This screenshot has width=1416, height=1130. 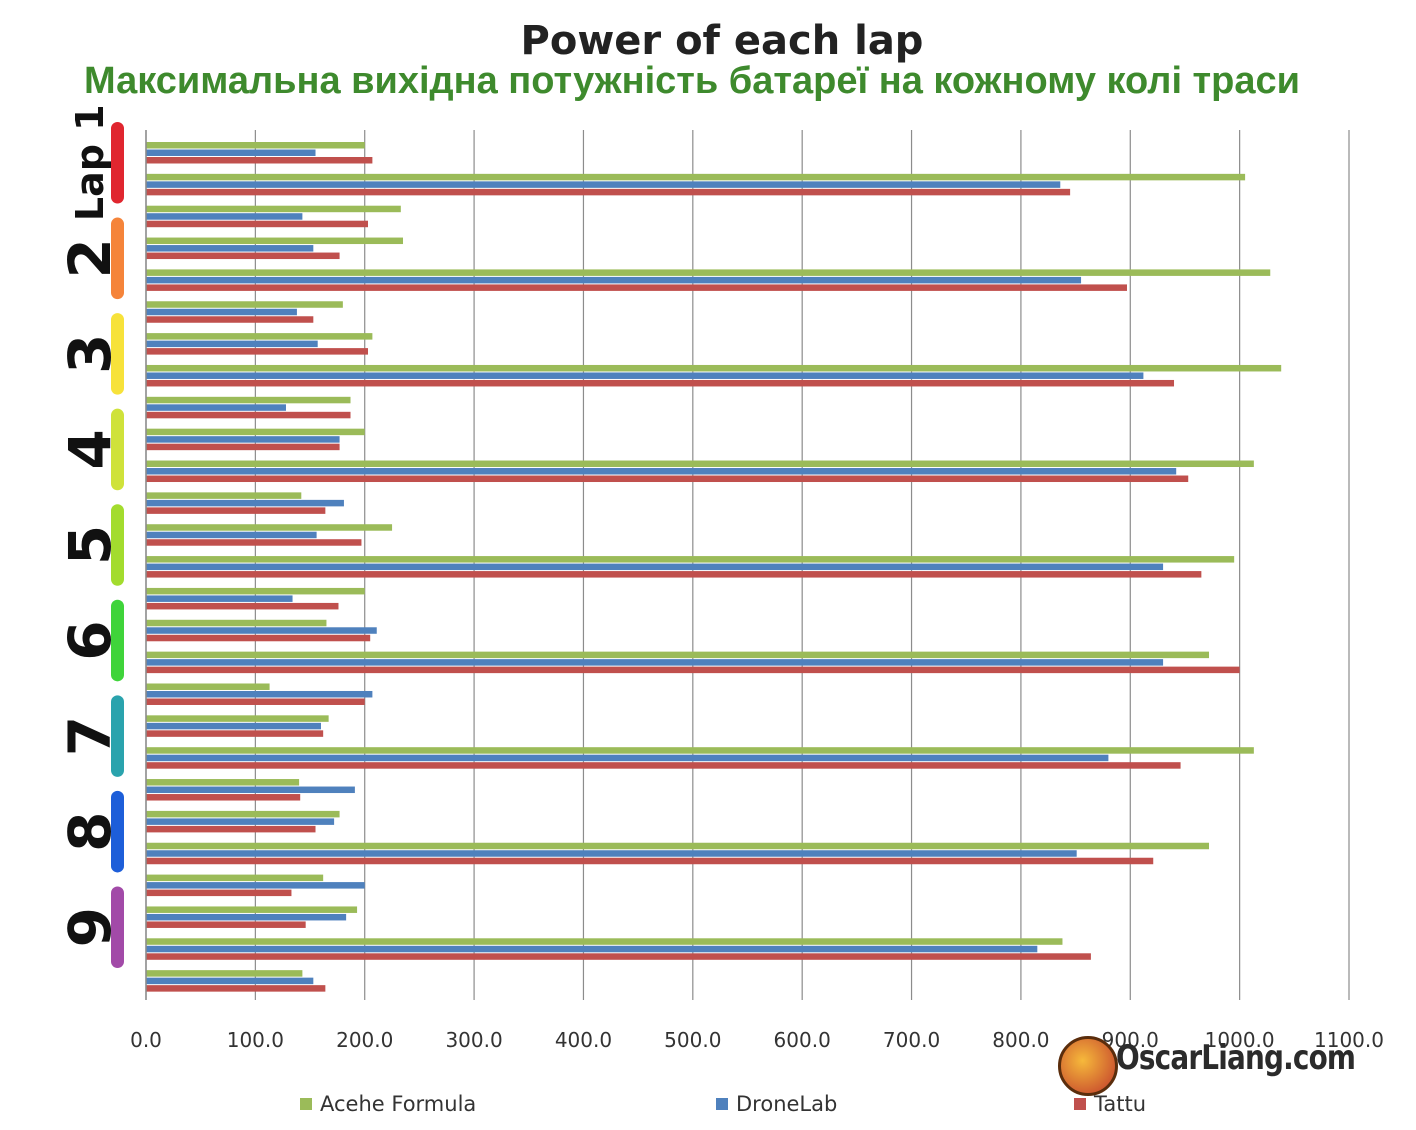 I want to click on legend: Acehe Formula DroneLab Tattu, so click(x=723, y=1104).